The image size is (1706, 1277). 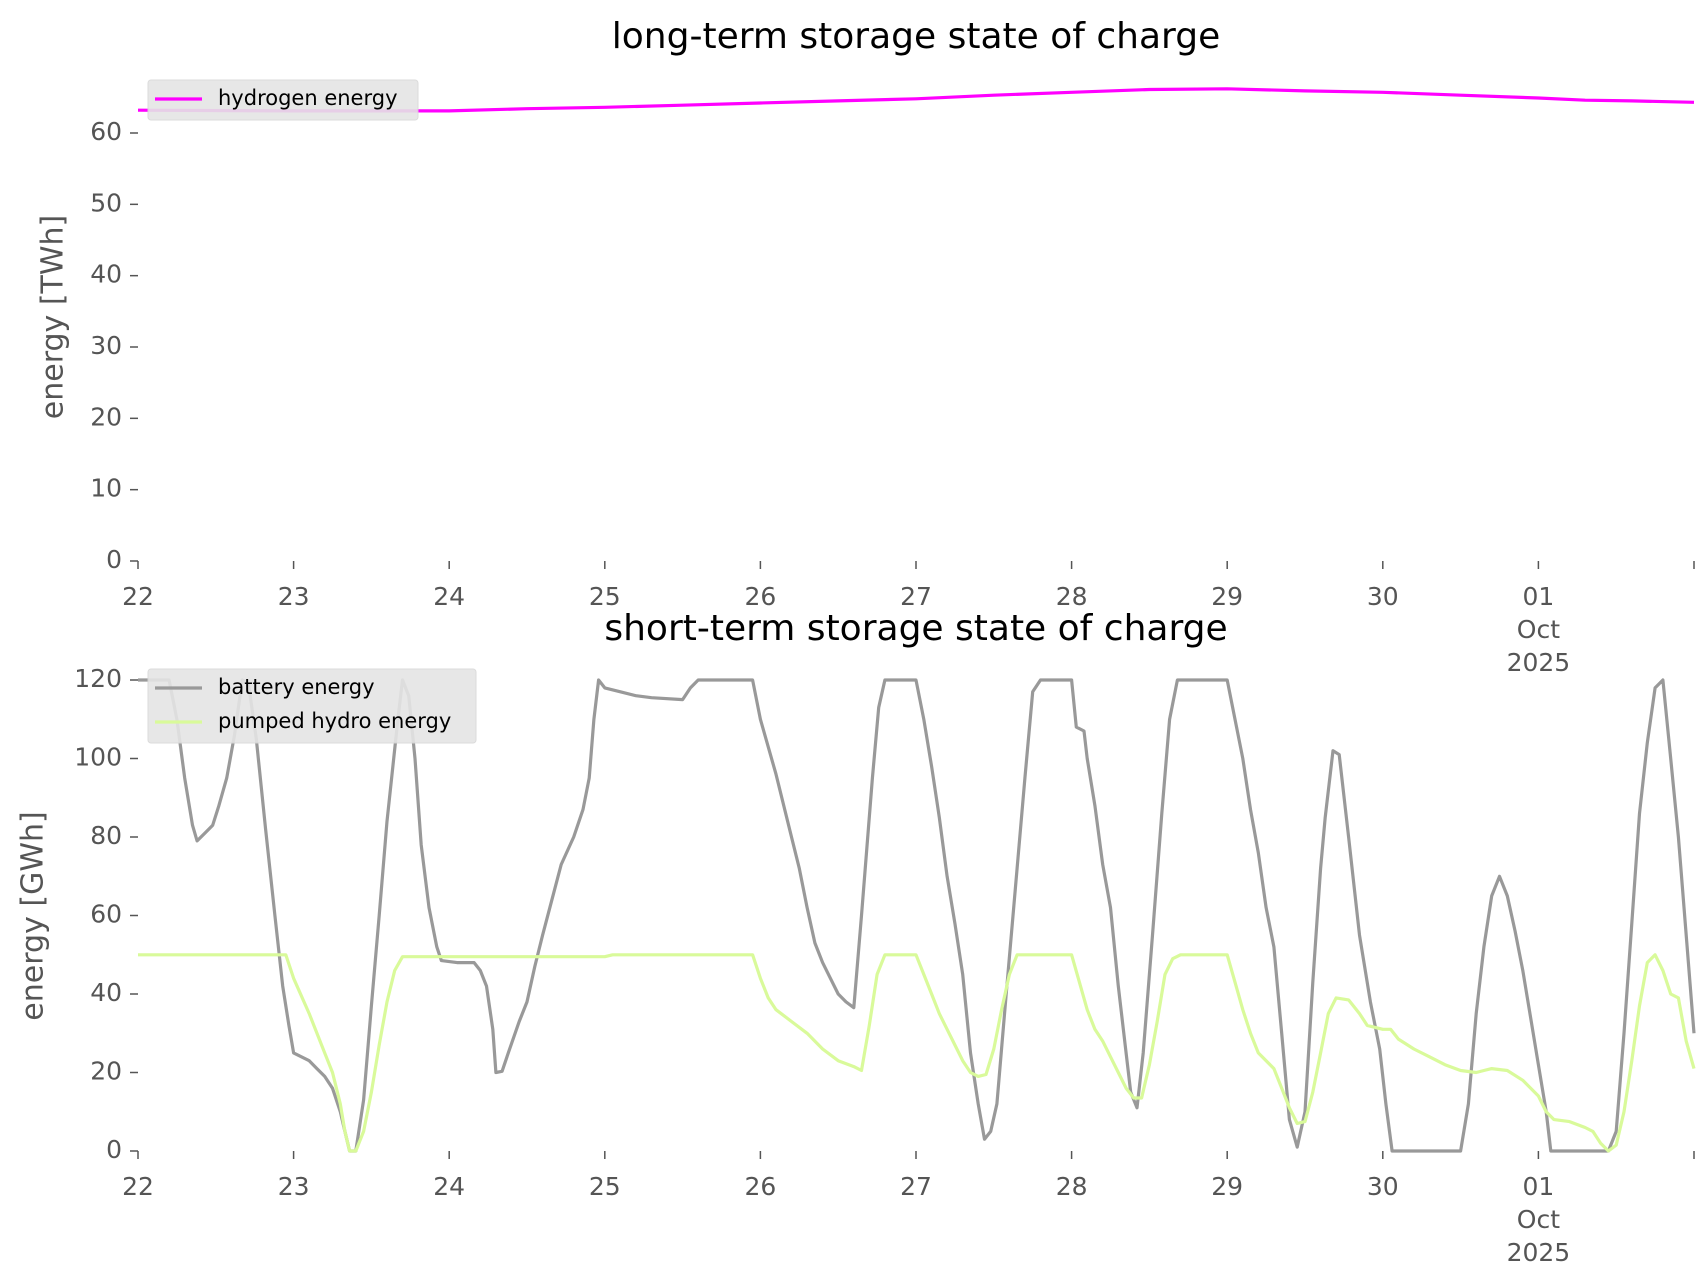 What do you see at coordinates (308, 98) in the screenshot?
I see `legend-label: hydrogen energy` at bounding box center [308, 98].